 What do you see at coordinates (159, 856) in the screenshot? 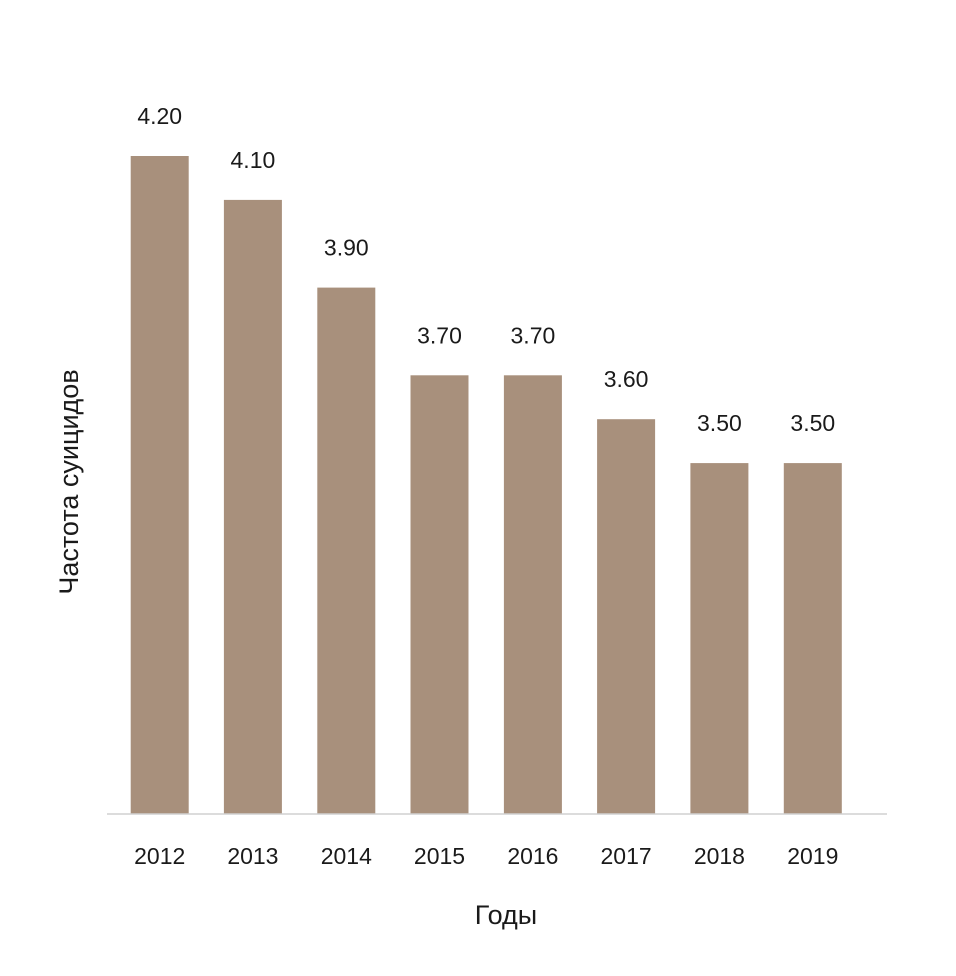
I see `x-tick-label-2012: 2012` at bounding box center [159, 856].